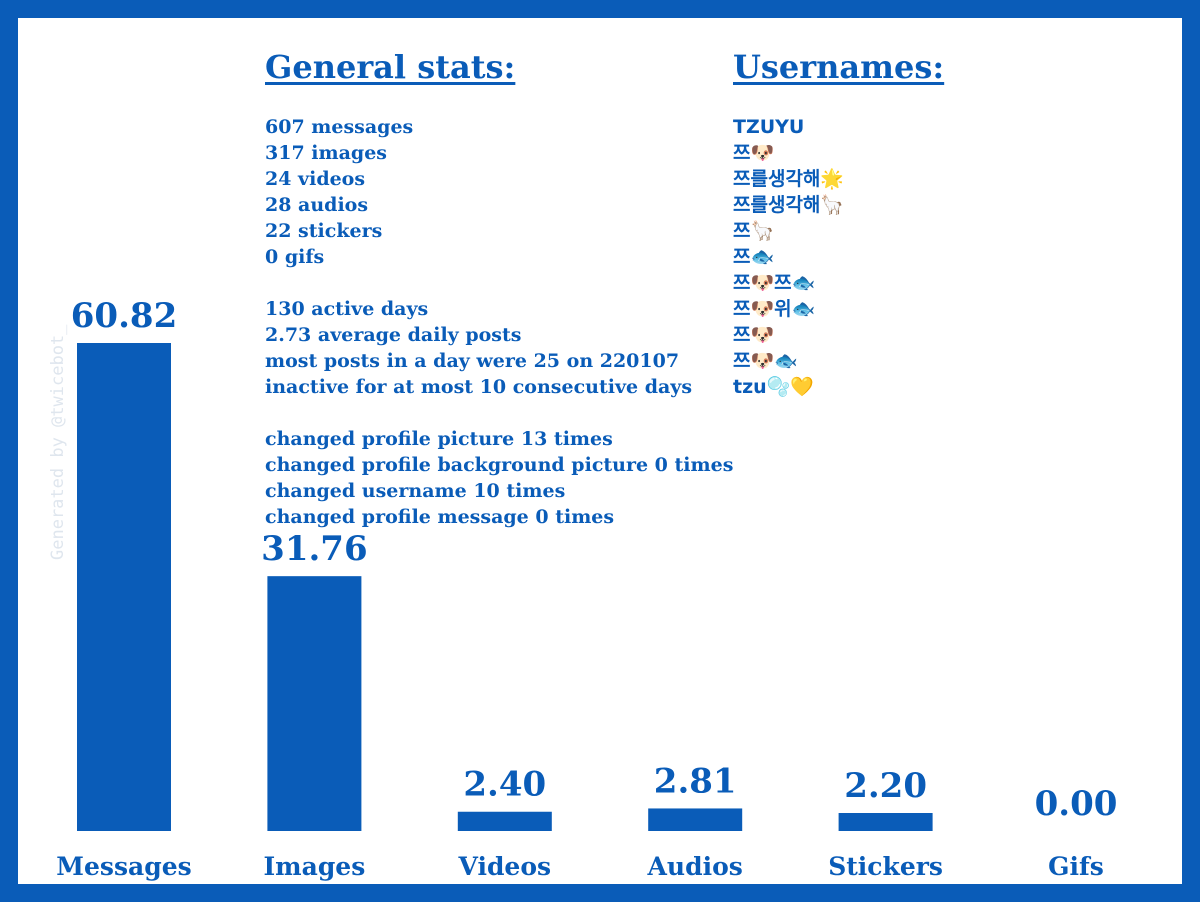  Describe the element at coordinates (124, 316) in the screenshot. I see `bar-value-label-messages: 60.82` at that location.